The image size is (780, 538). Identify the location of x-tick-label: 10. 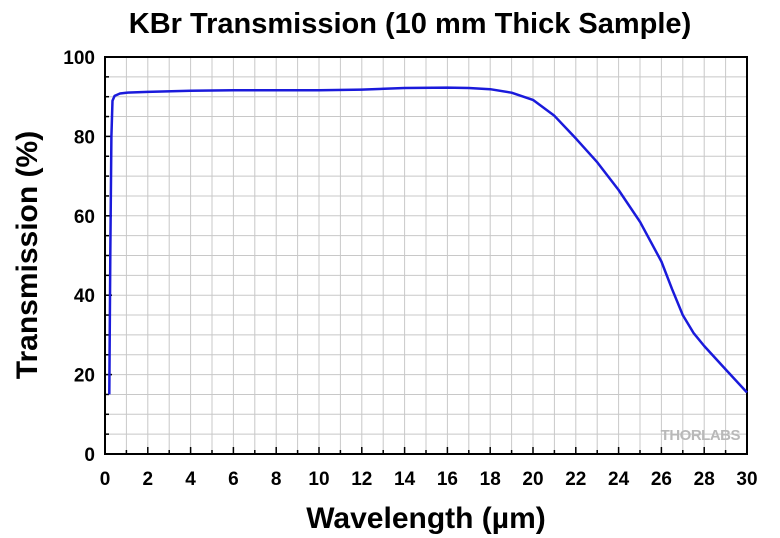
(318, 479).